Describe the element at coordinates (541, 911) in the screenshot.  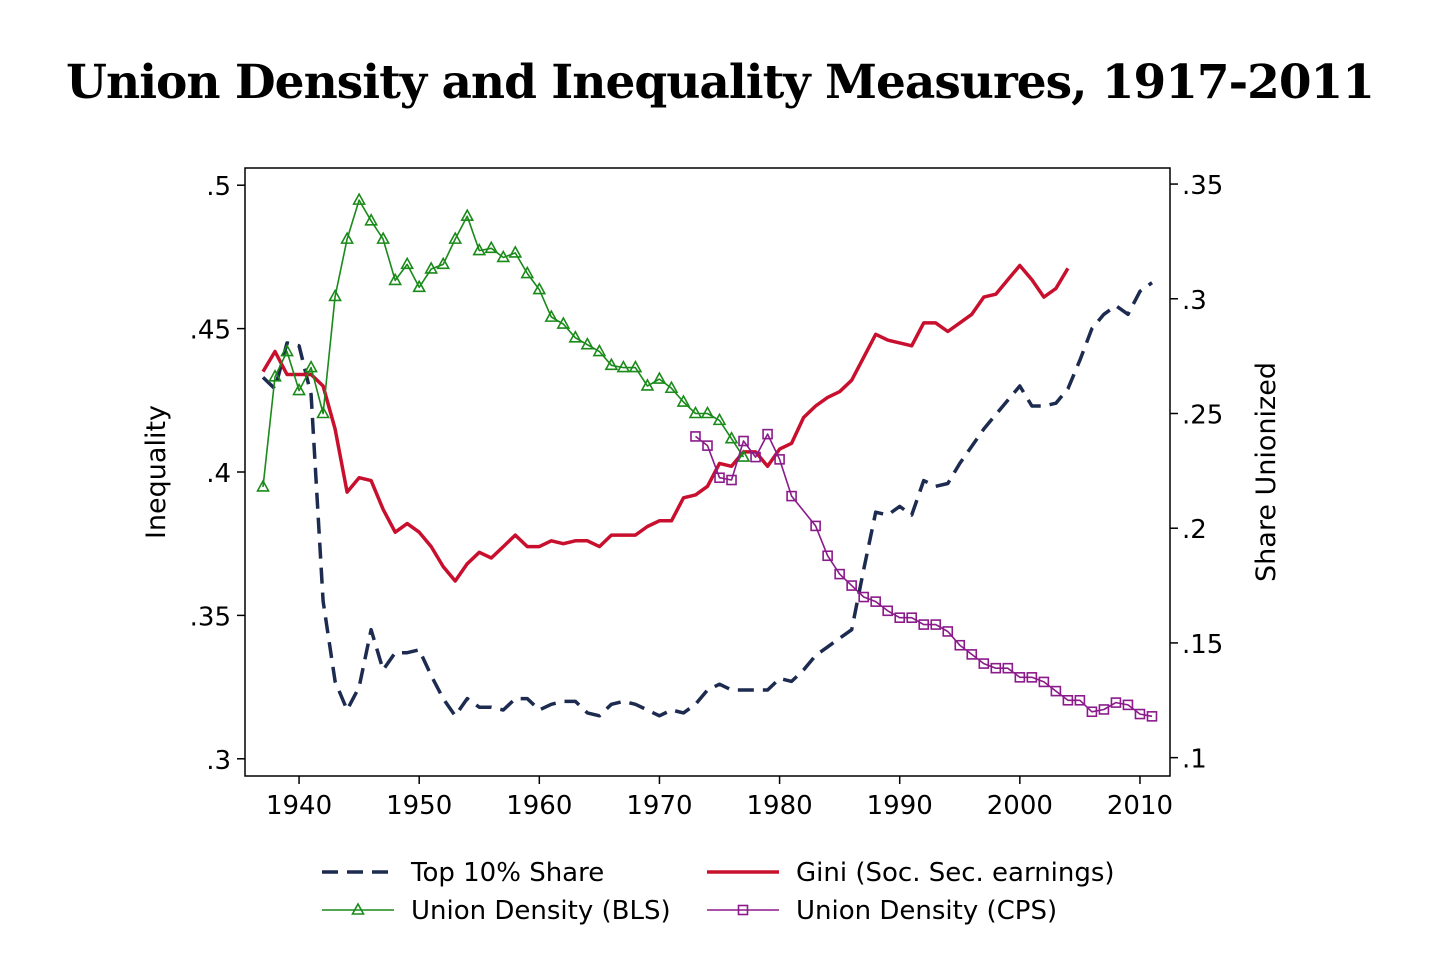
I see `legend-label: Union Density (BLS)` at that location.